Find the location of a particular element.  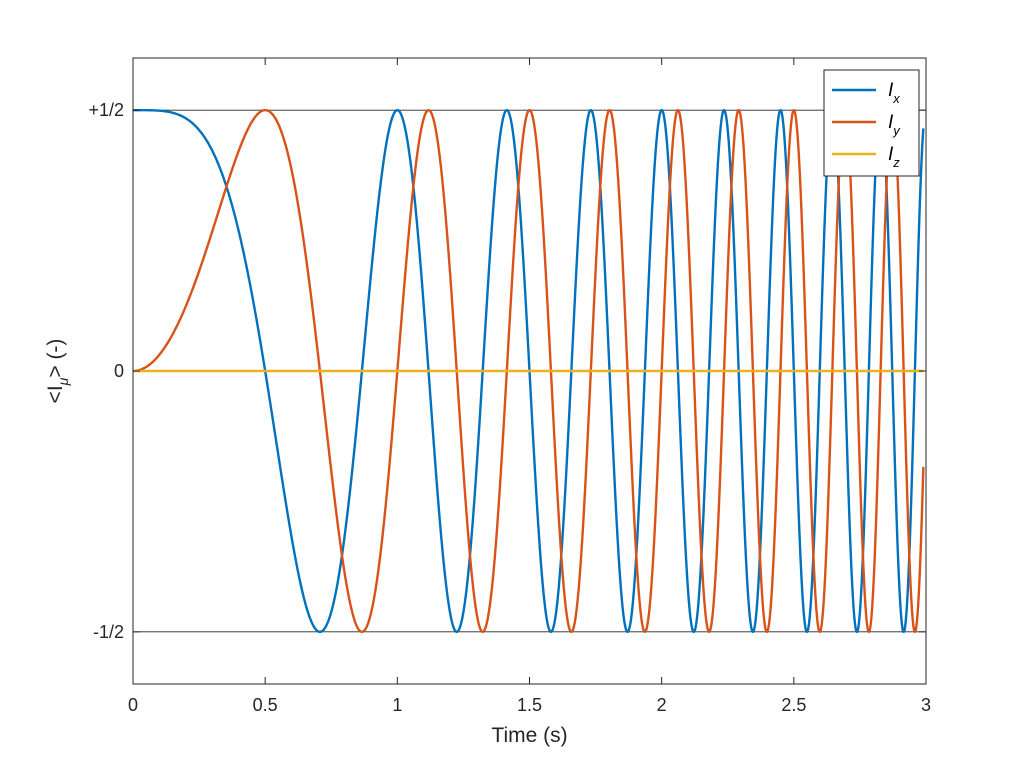

legend-label-iz: Iz is located at coordinates (894, 157).